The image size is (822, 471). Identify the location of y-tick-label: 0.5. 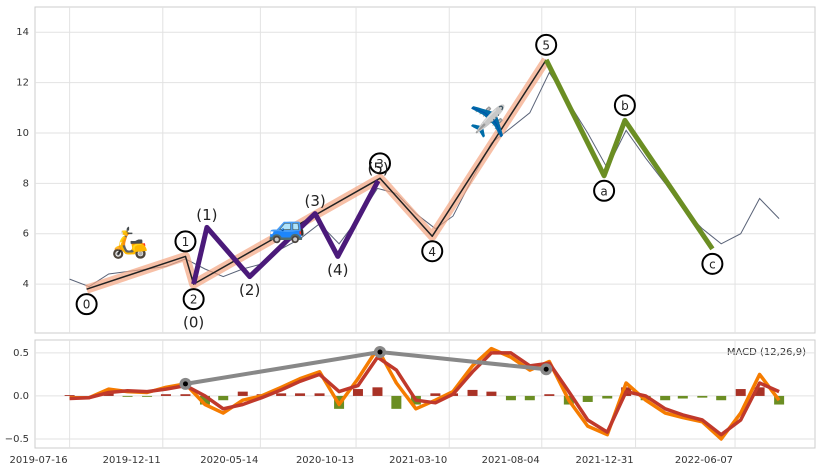
(21, 353).